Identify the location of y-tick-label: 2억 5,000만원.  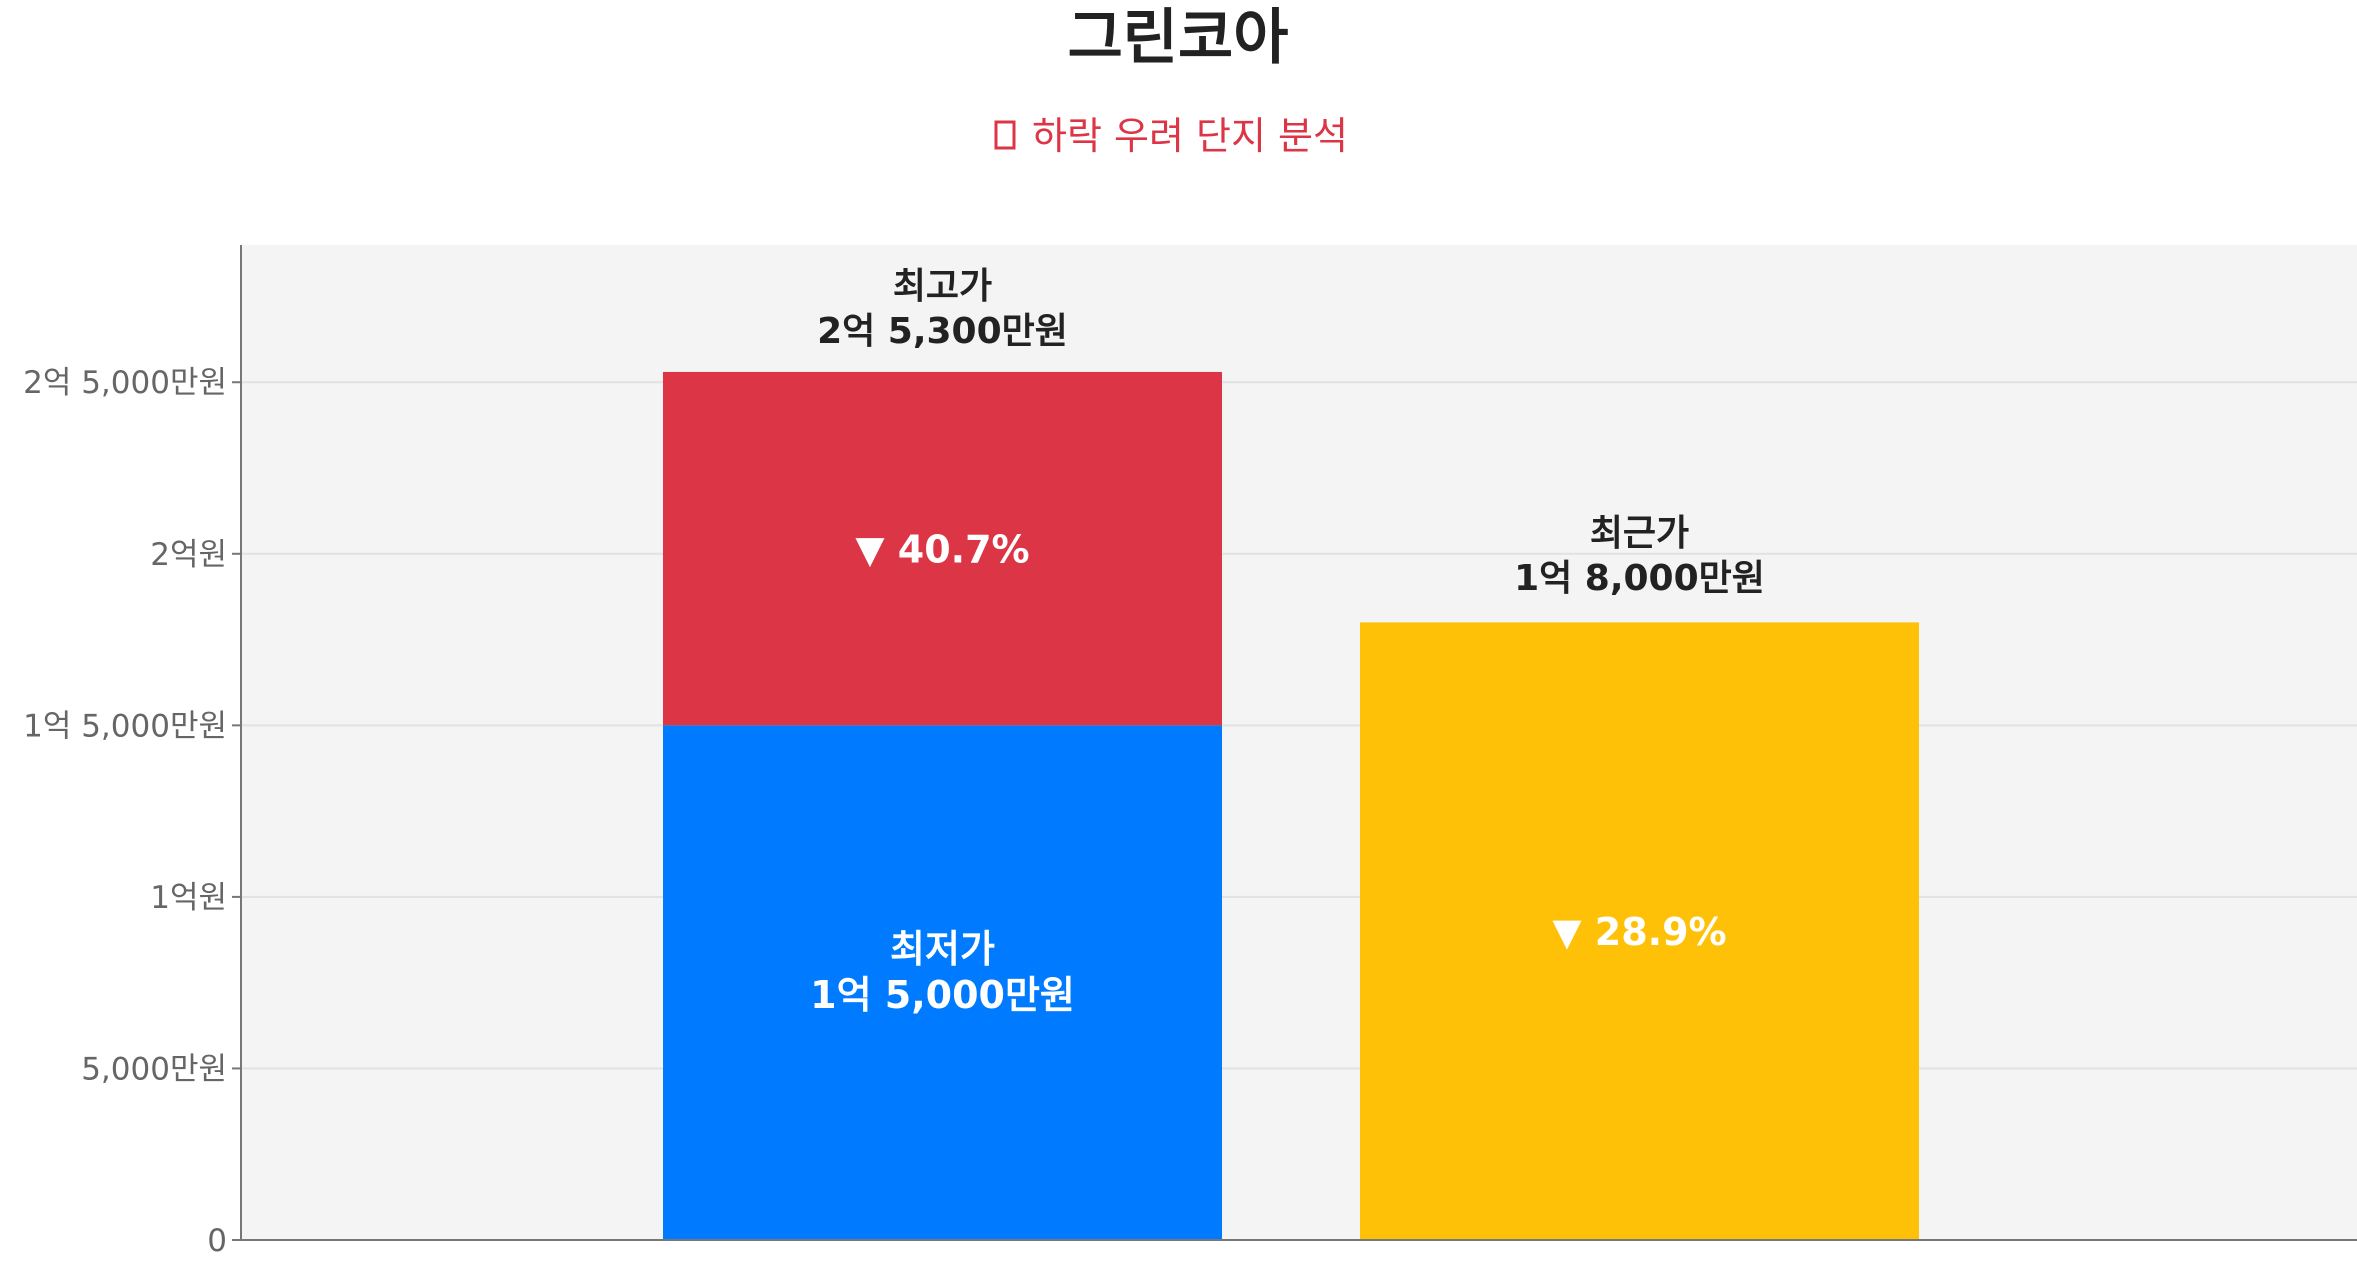
(125, 383).